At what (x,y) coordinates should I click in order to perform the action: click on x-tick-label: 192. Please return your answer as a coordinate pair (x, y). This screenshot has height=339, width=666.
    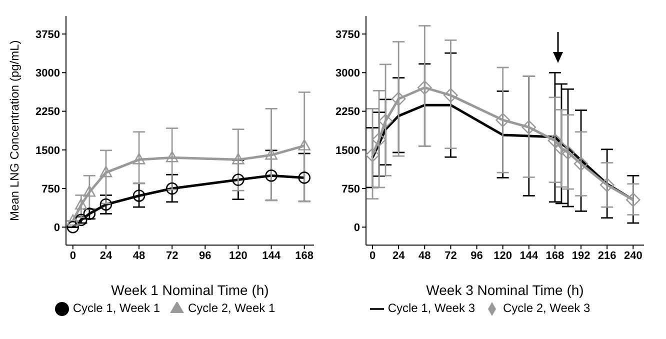
    Looking at the image, I should click on (581, 256).